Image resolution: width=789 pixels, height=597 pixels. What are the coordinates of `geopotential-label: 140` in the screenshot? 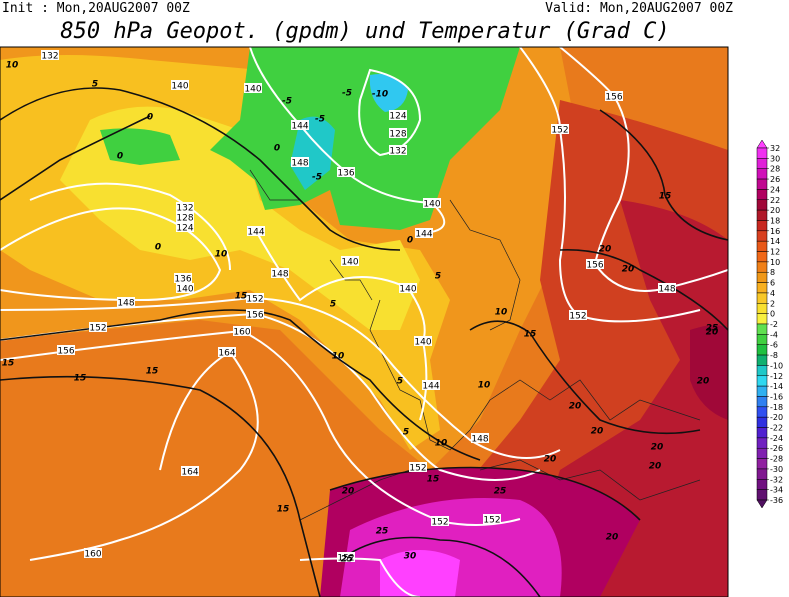 It's located at (422, 343).